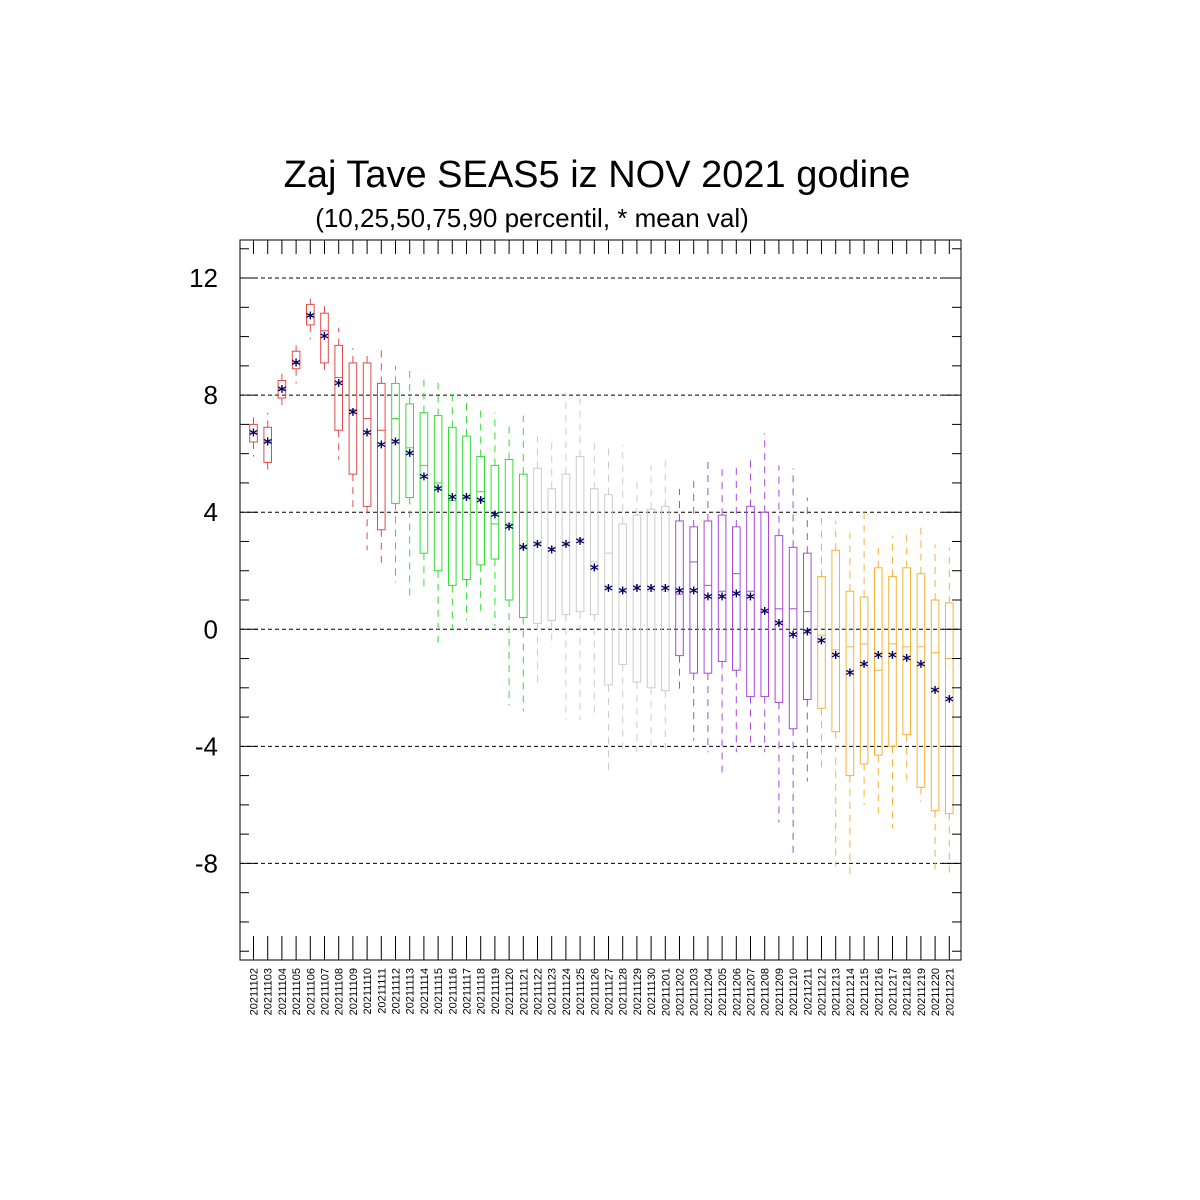 This screenshot has width=1200, height=1200. Describe the element at coordinates (581, 991) in the screenshot. I see `x-tick-label: 20211125` at that location.